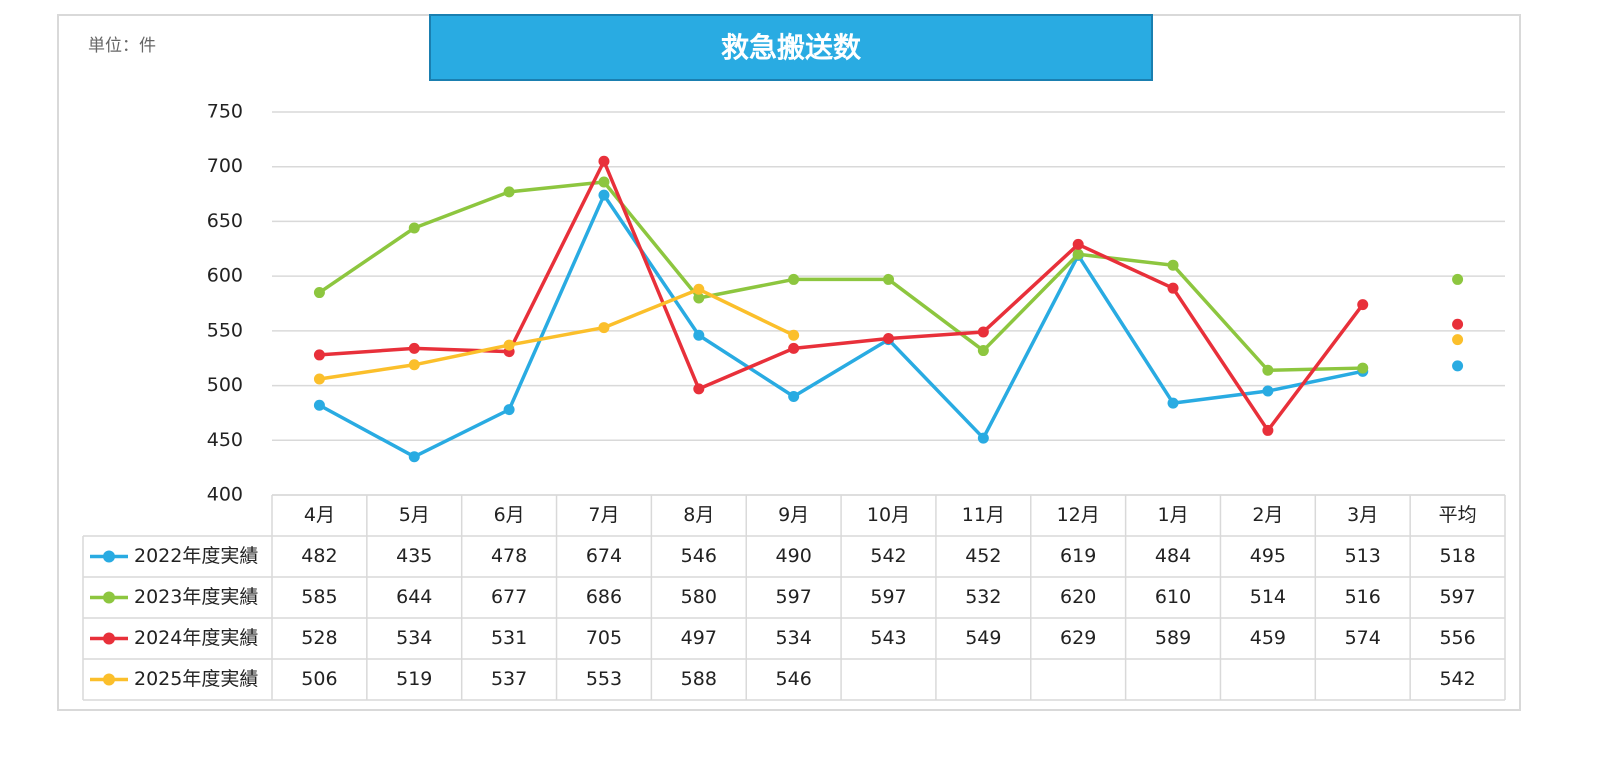  I want to click on table-average: 518, so click(1457, 556).